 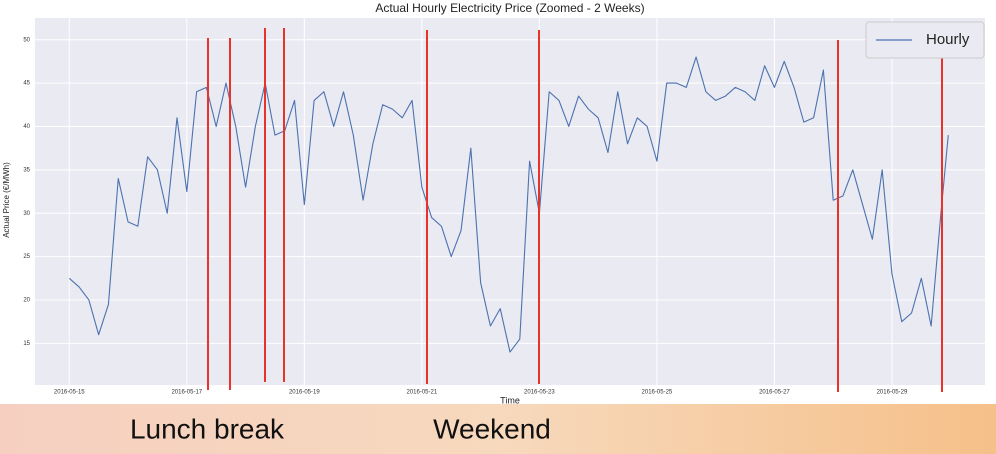 I want to click on x-tick-label: 2016-05-21, so click(x=422, y=393).